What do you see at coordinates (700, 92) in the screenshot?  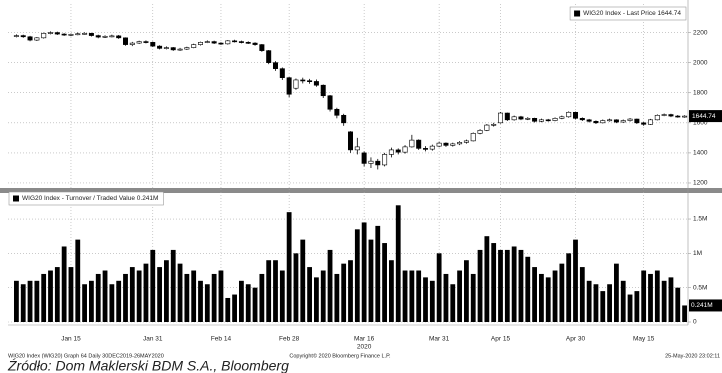 I see `y-tick-label: 1800` at bounding box center [700, 92].